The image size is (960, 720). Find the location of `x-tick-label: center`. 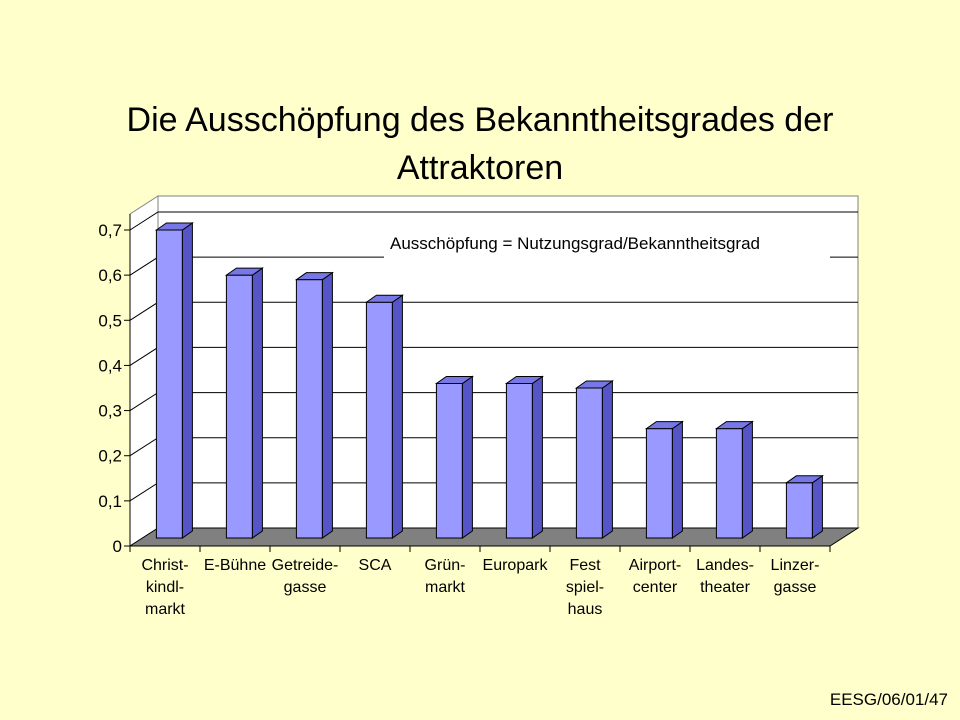

x-tick-label: center is located at coordinates (655, 587).